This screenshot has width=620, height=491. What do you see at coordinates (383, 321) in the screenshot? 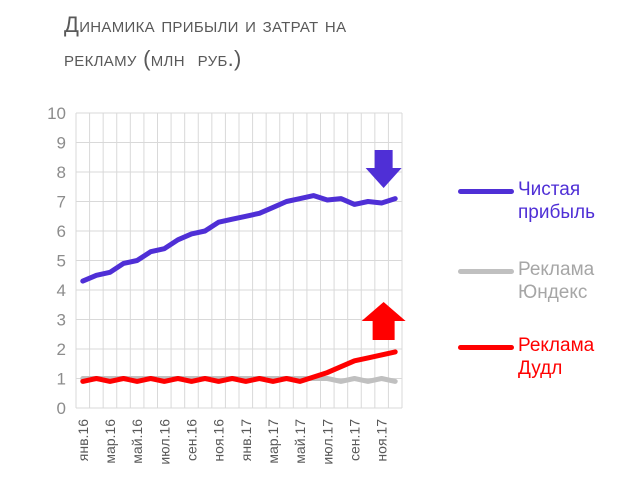
I see `up-arrow-icon` at bounding box center [383, 321].